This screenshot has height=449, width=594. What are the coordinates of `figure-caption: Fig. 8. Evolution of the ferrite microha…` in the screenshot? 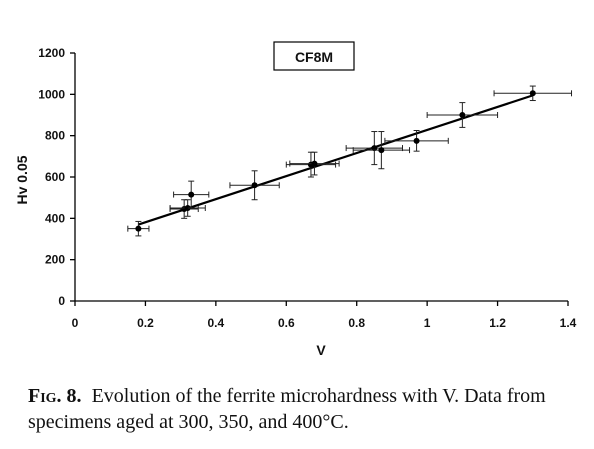 It's located at (308, 409).